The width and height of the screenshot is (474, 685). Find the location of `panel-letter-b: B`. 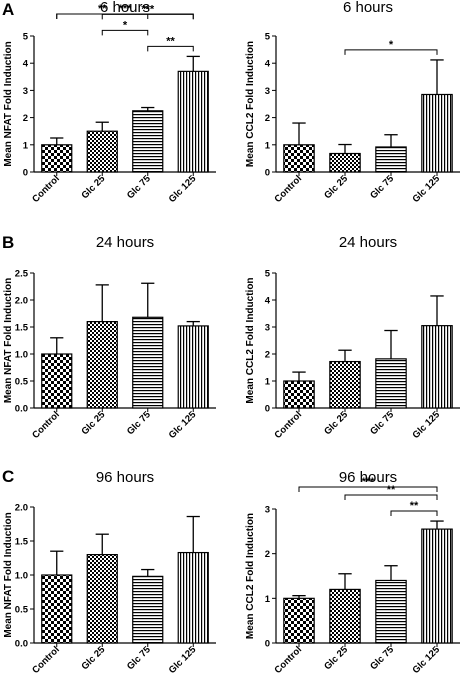

panel-letter-b: B is located at coordinates (8, 242).